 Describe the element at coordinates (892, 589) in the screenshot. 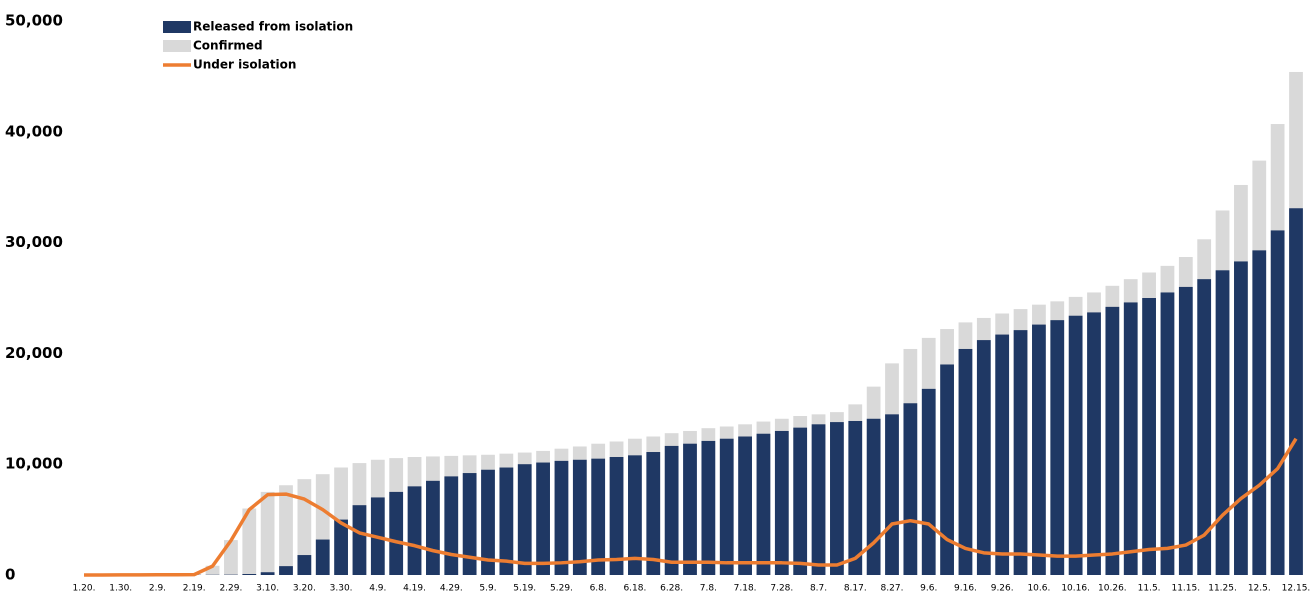

I see `x-tick-label: 8.27.` at that location.